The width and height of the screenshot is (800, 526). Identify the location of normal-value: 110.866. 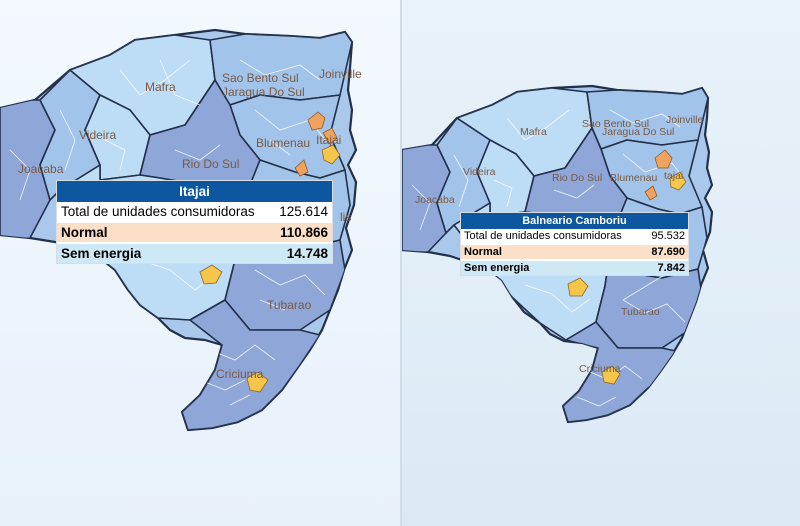
(303, 232).